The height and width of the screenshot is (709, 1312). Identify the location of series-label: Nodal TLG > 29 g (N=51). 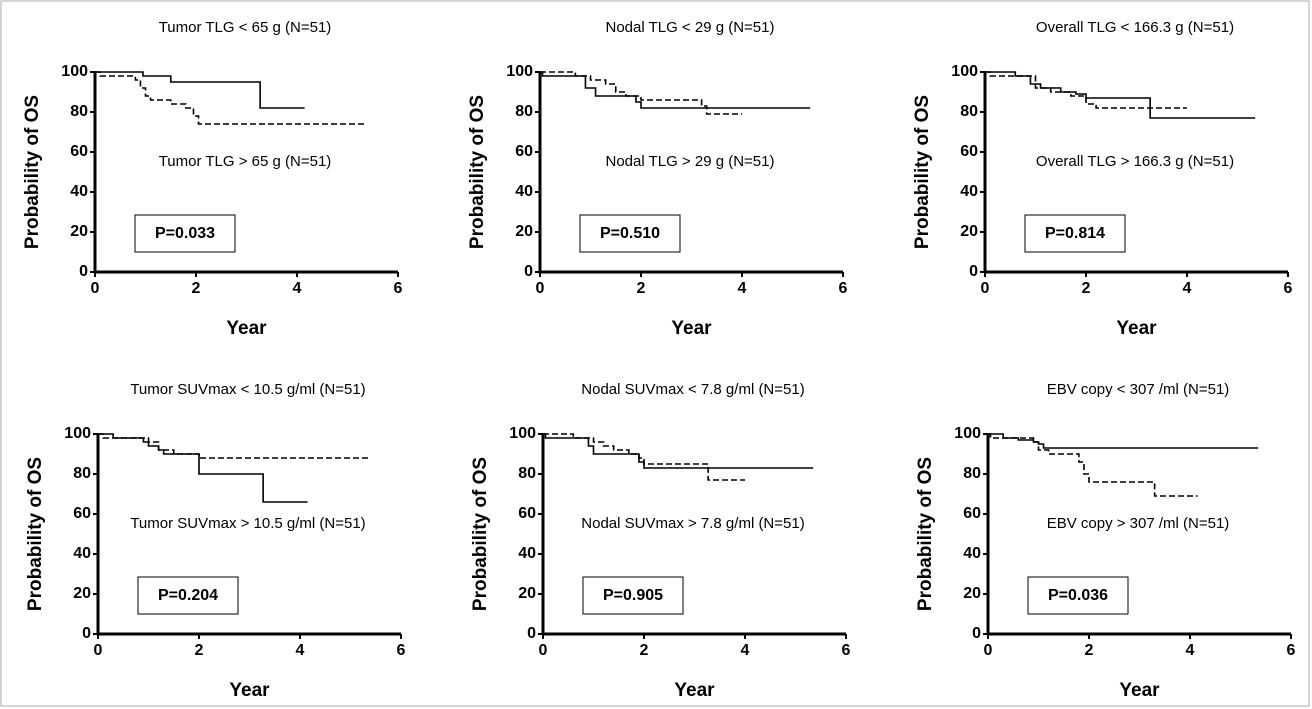
(690, 161).